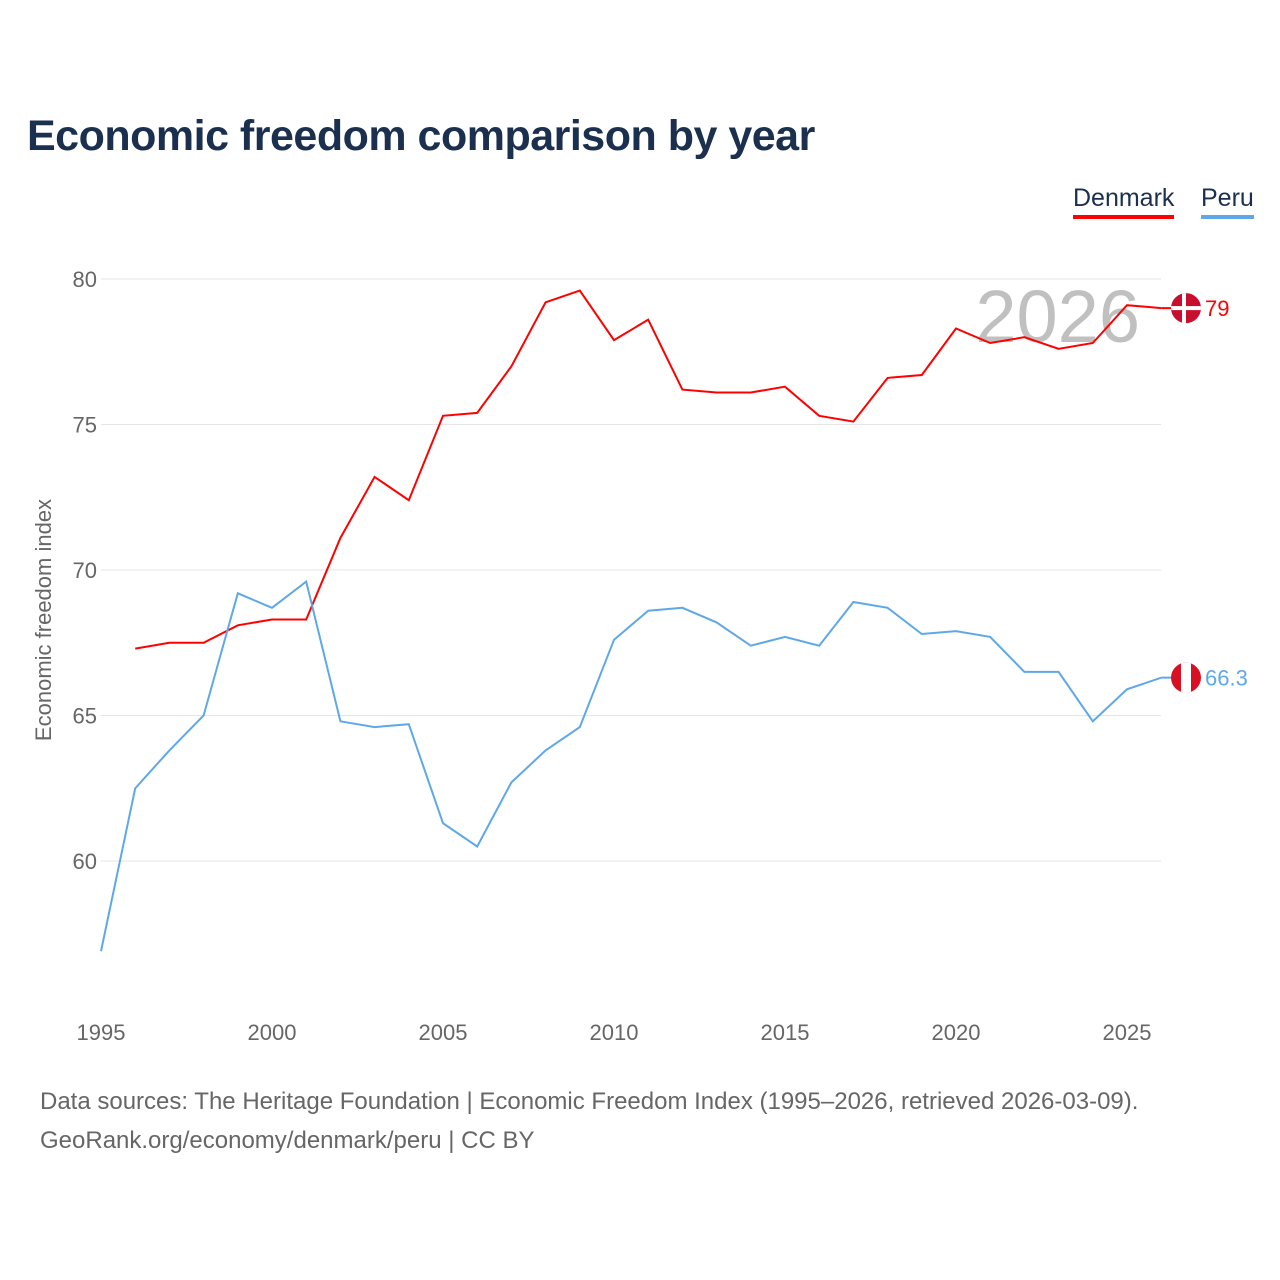 The height and width of the screenshot is (1280, 1280). What do you see at coordinates (1127, 1032) in the screenshot?
I see `x-tick-label: 2025` at bounding box center [1127, 1032].